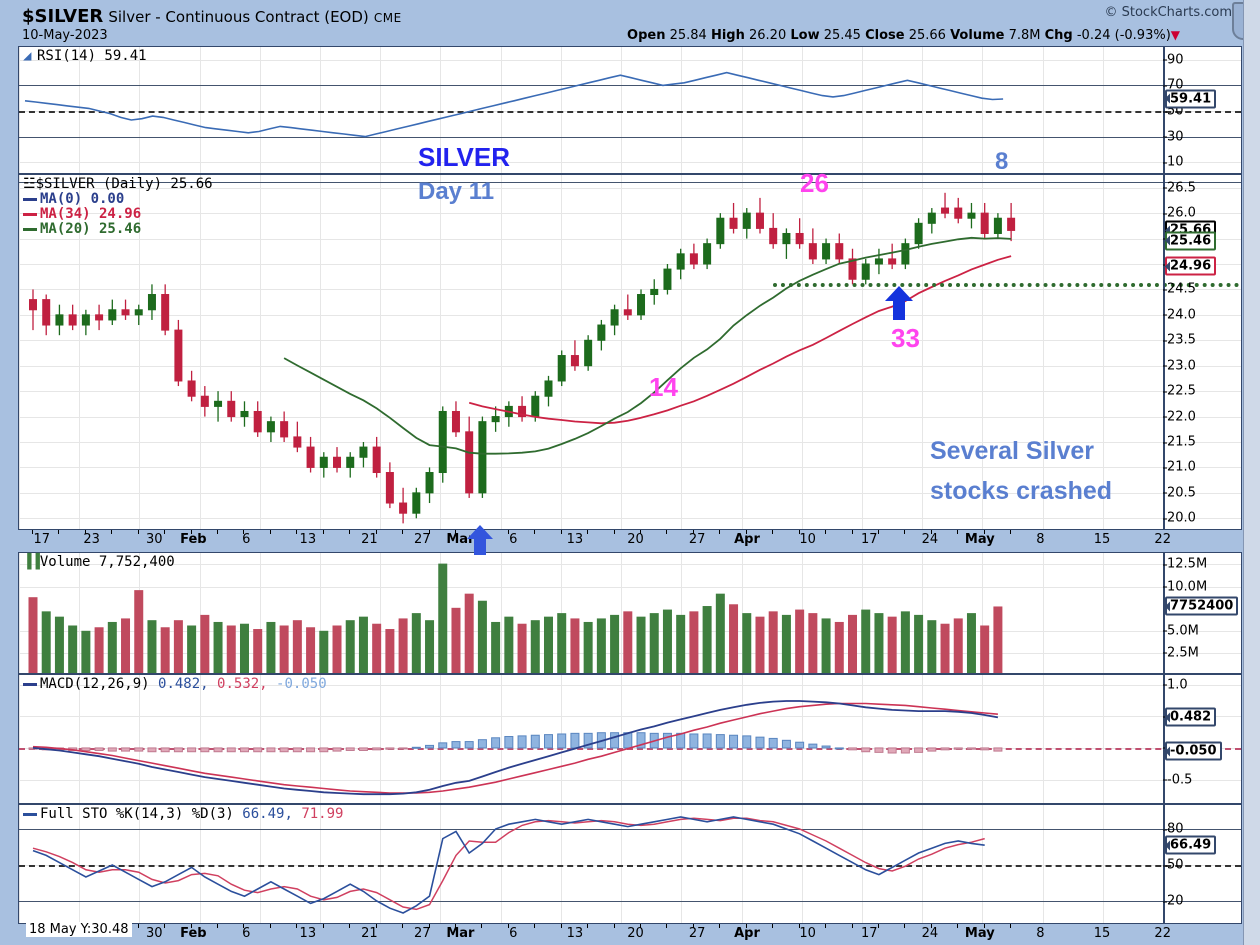 This screenshot has height=945, width=1260. I want to click on x-axis-label: May, so click(979, 539).